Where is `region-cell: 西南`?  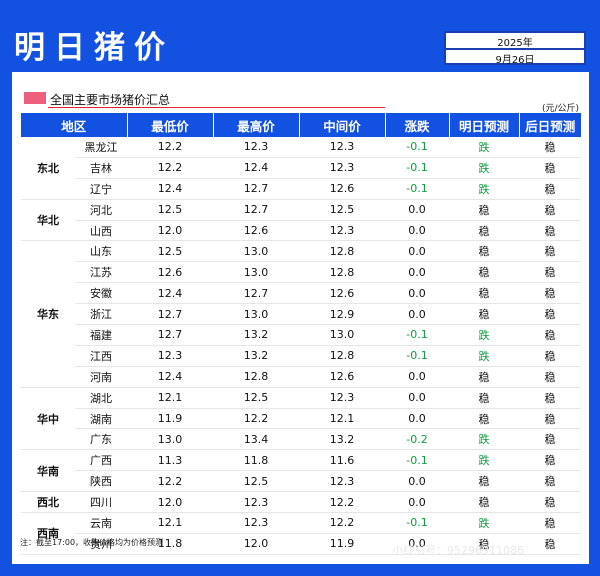
region-cell: 西南 is located at coordinates (48, 534).